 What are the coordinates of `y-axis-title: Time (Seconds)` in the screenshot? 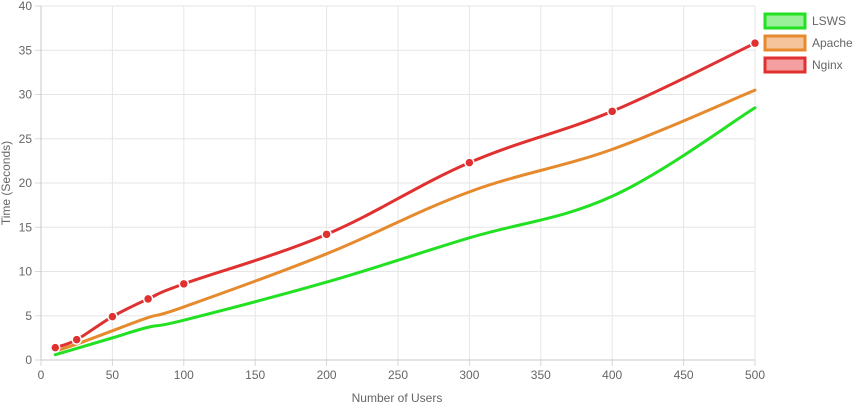 It's located at (6, 183).